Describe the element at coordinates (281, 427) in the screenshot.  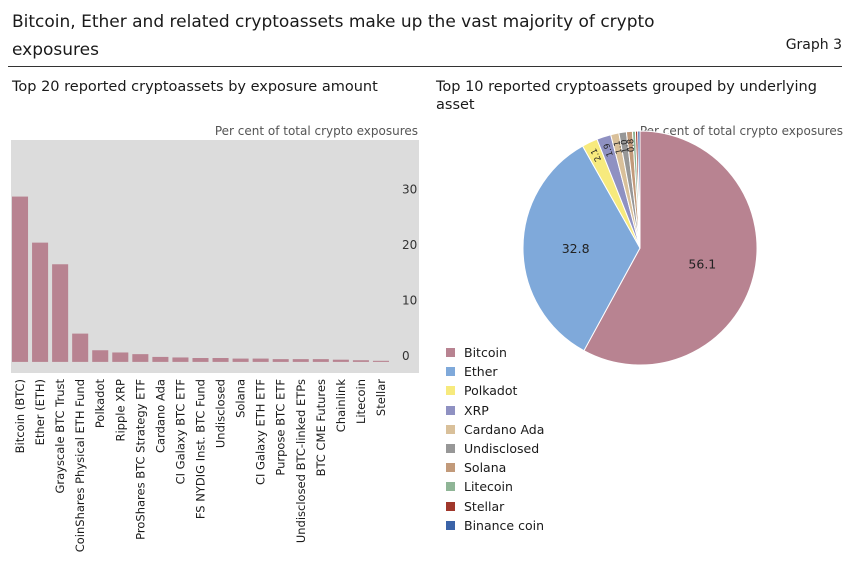
I see `x-tick-label: Purpose BTC ETF` at that location.